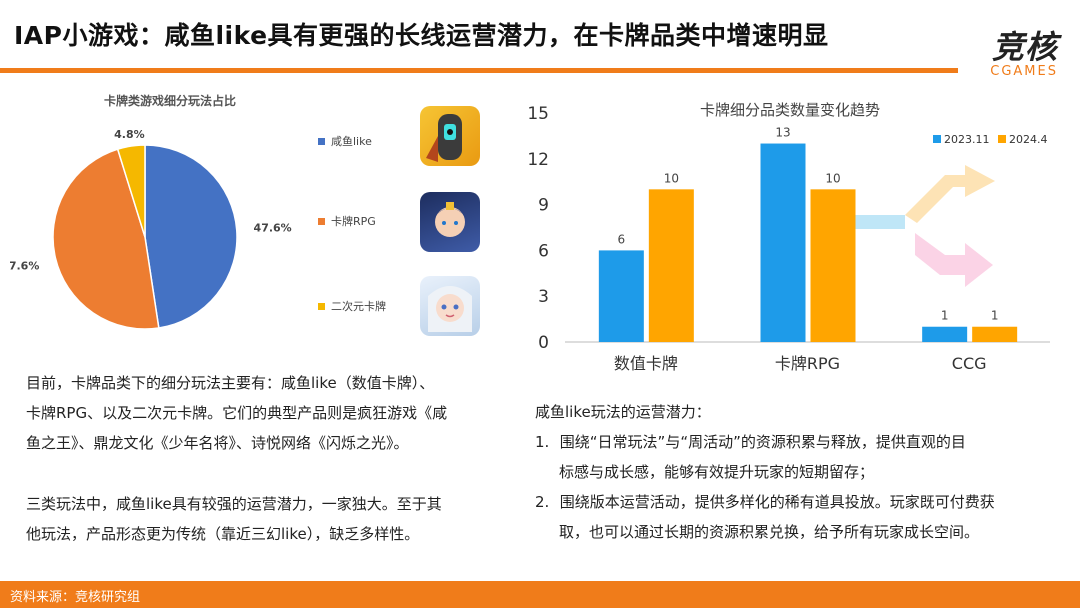 The height and width of the screenshot is (608, 1080). What do you see at coordinates (75, 597) in the screenshot?
I see `source-note: 资料来源：竞核研究组` at bounding box center [75, 597].